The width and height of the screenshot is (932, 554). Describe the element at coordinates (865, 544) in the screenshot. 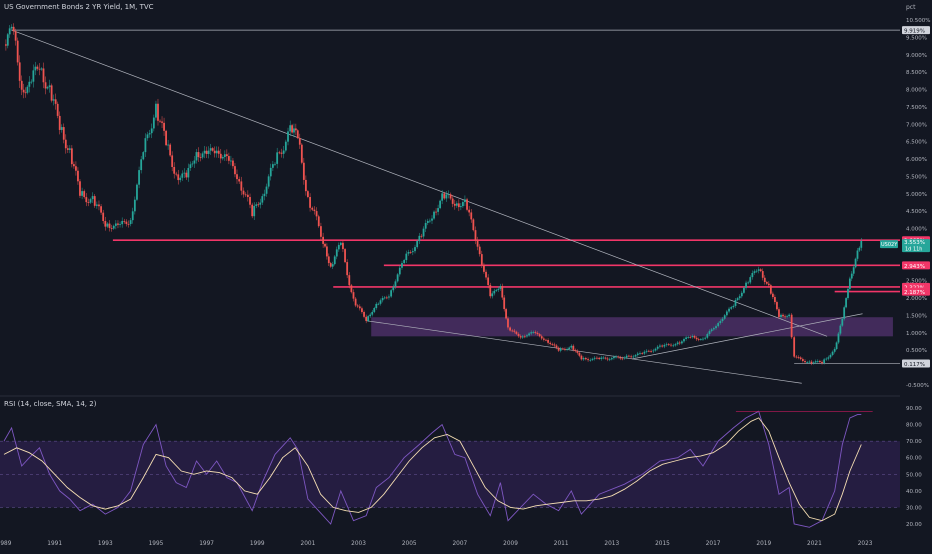

I see `time-tick-label: 2023` at that location.